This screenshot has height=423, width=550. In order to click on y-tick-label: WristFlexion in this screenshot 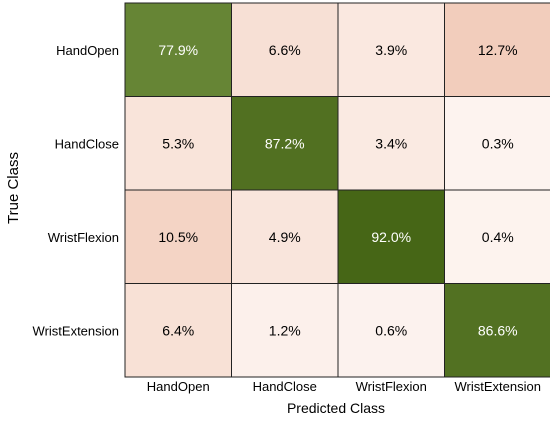, I will do `click(83, 237)`.